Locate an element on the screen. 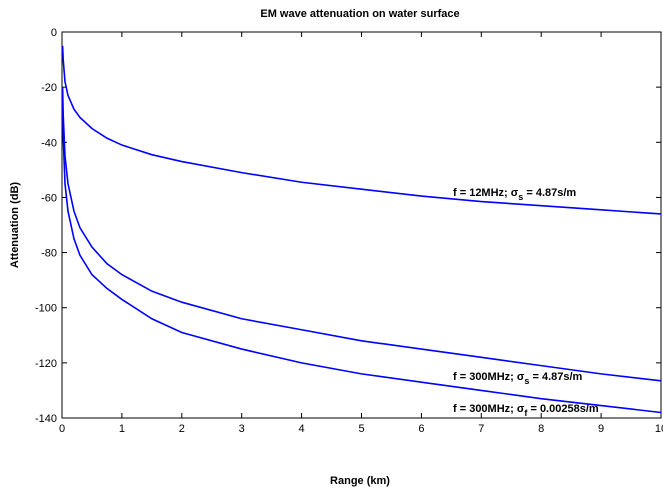 The image size is (663, 489). x-tick-label: 3 is located at coordinates (242, 429).